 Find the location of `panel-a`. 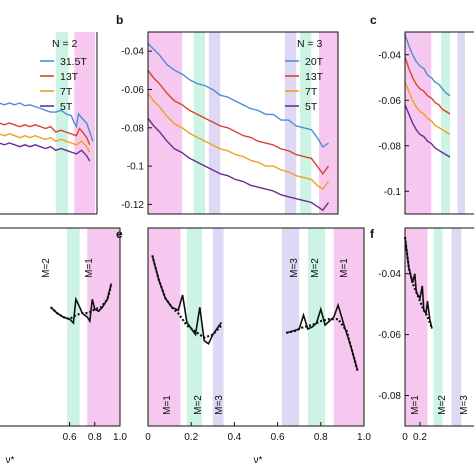

panel-a is located at coordinates (75, 123).